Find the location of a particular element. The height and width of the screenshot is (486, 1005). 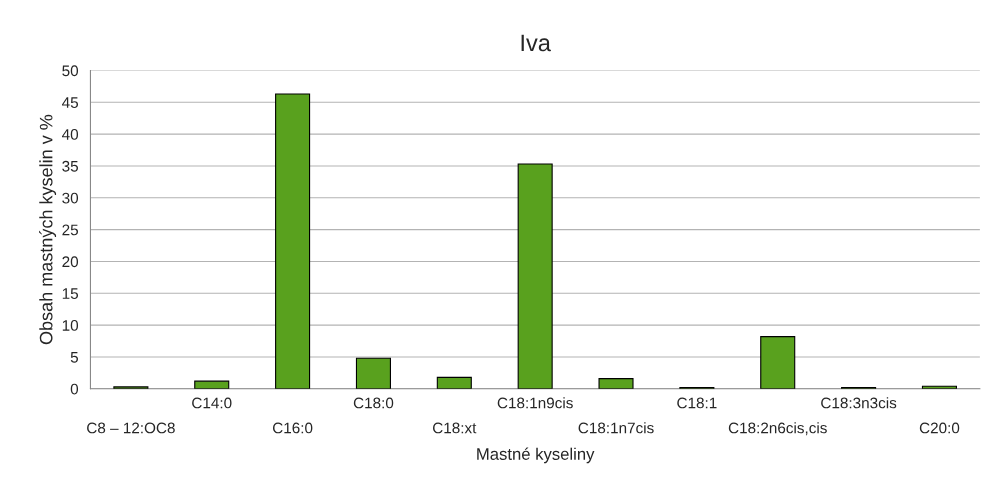

x-tick-label: C8 – 12:OC8 is located at coordinates (131, 428).